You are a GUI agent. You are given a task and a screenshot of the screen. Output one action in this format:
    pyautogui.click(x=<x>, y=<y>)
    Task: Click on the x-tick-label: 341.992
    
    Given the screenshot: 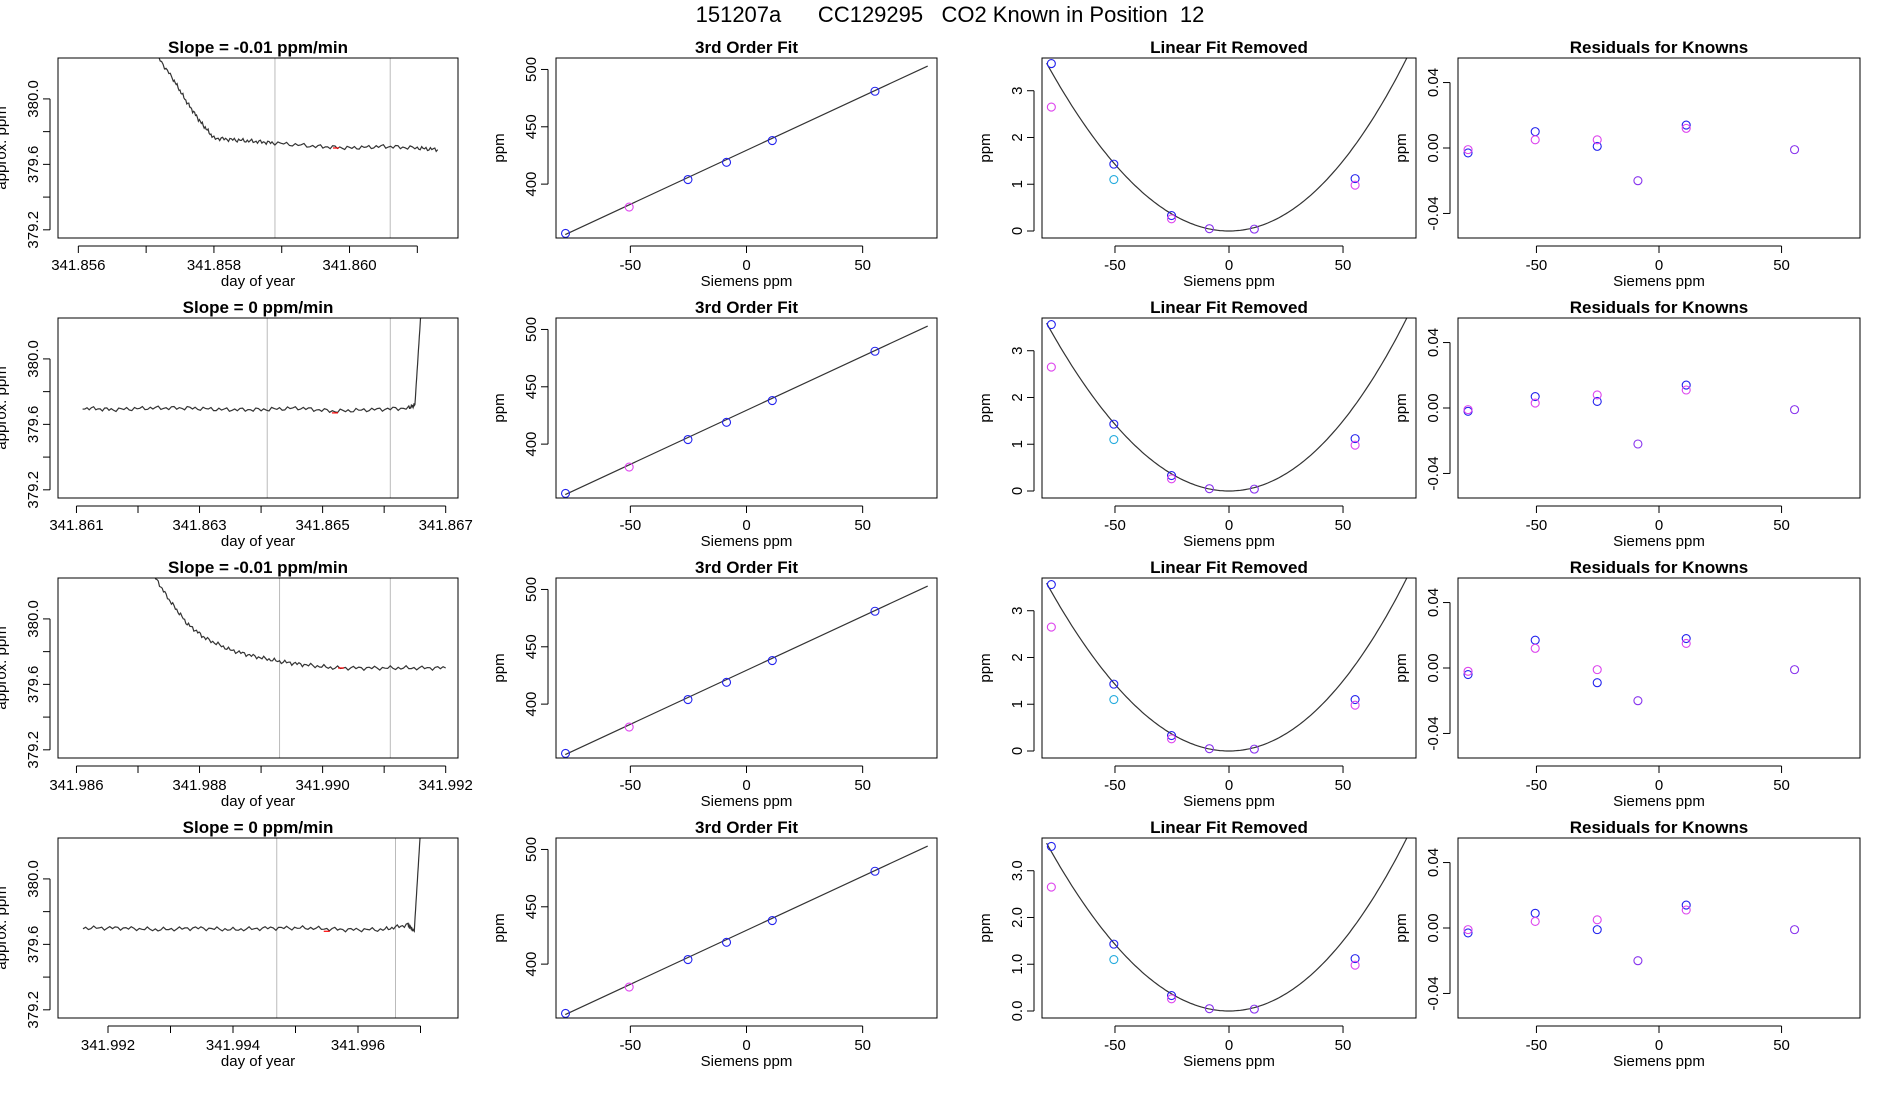 What is the action you would take?
    pyautogui.click(x=446, y=785)
    